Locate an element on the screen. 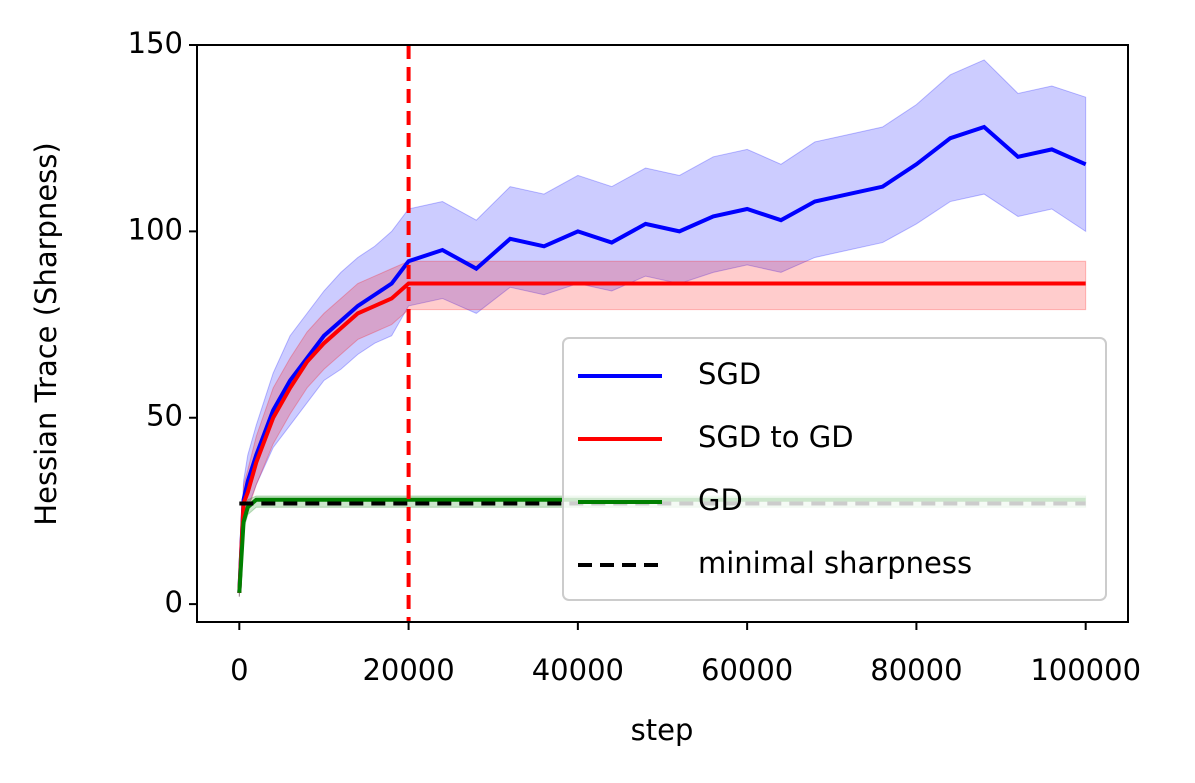 The height and width of the screenshot is (783, 1195). x-tick-label: 0 is located at coordinates (239, 670).